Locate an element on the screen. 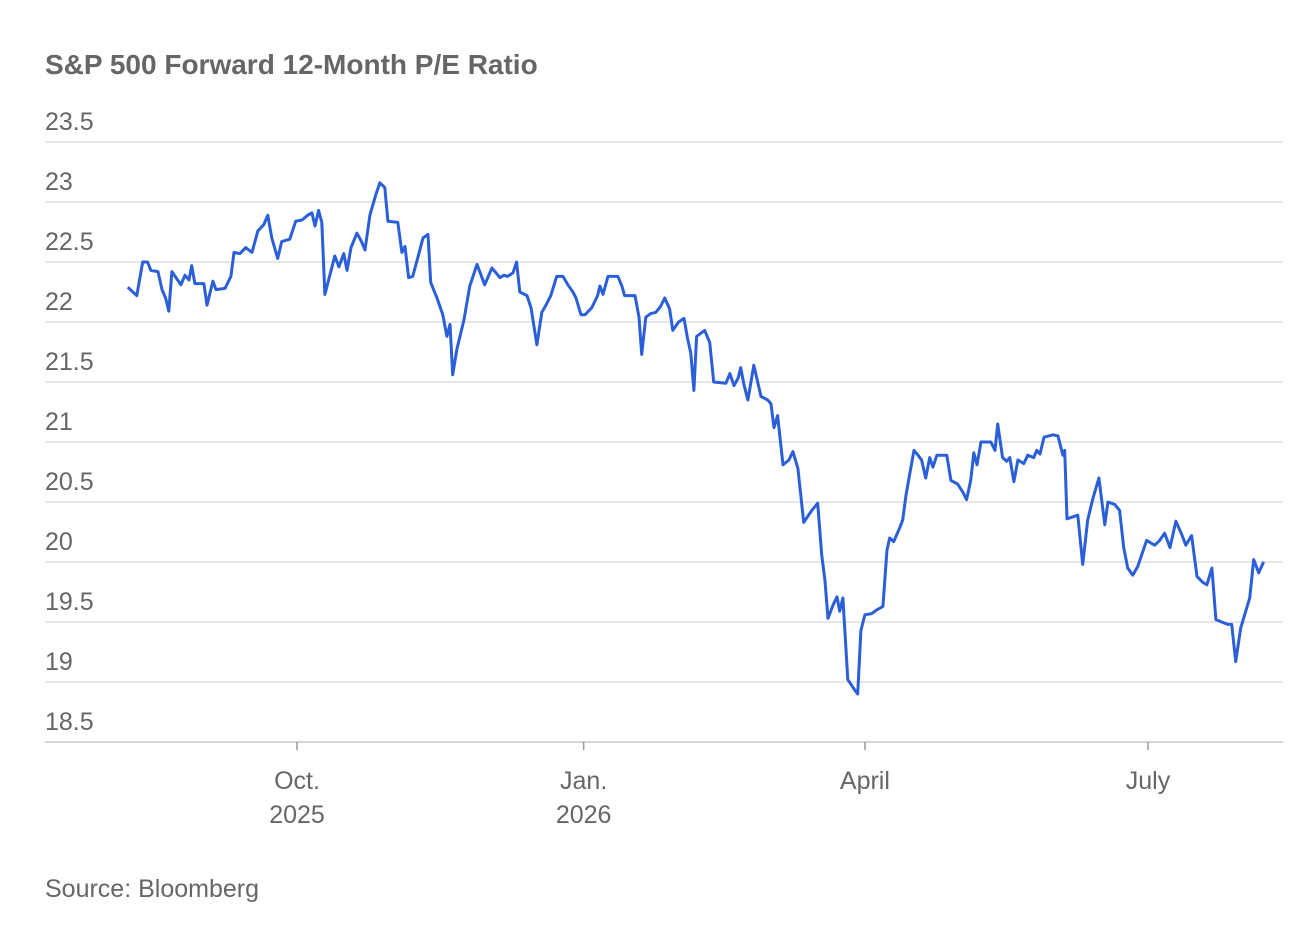  y-tick-label: 23.5 is located at coordinates (69, 122).